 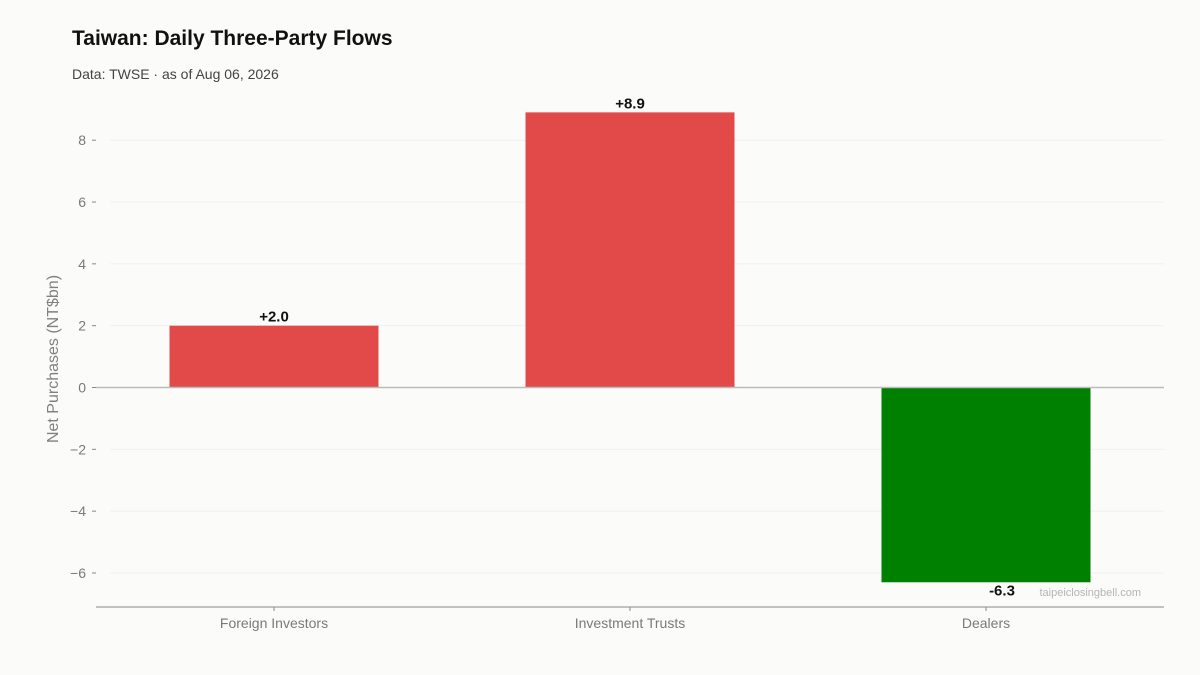 I want to click on data-label: +8.9, so click(x=630, y=103).